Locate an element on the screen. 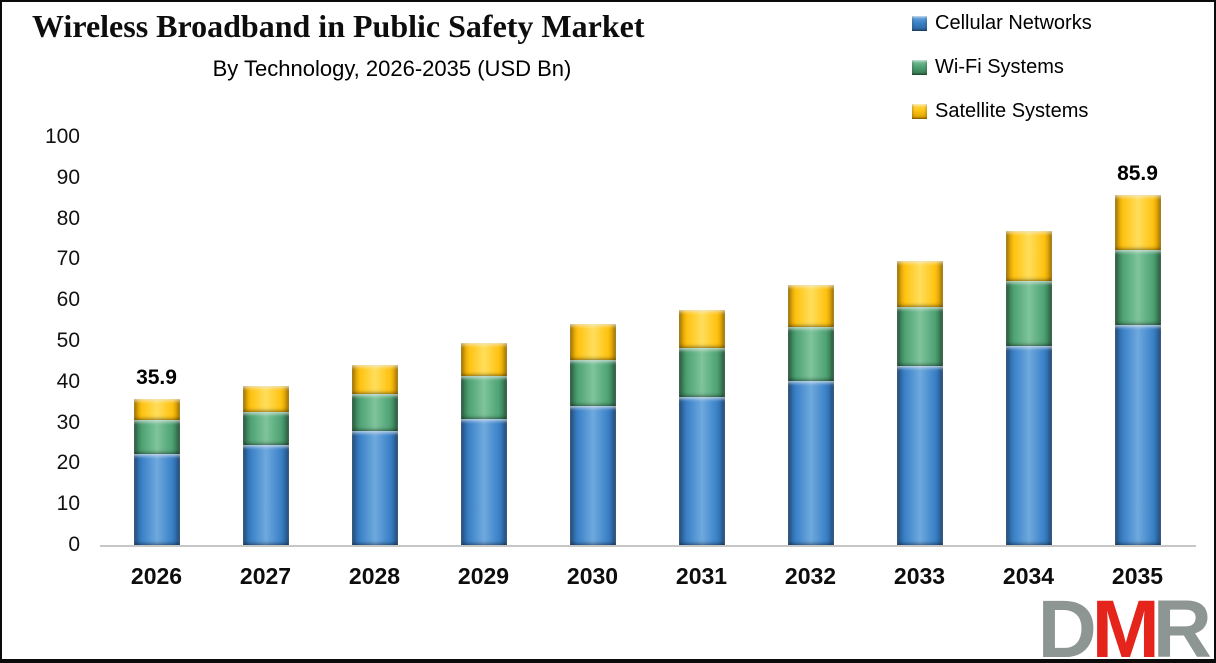  bar-2026-segment-satellite-systems is located at coordinates (156, 409).